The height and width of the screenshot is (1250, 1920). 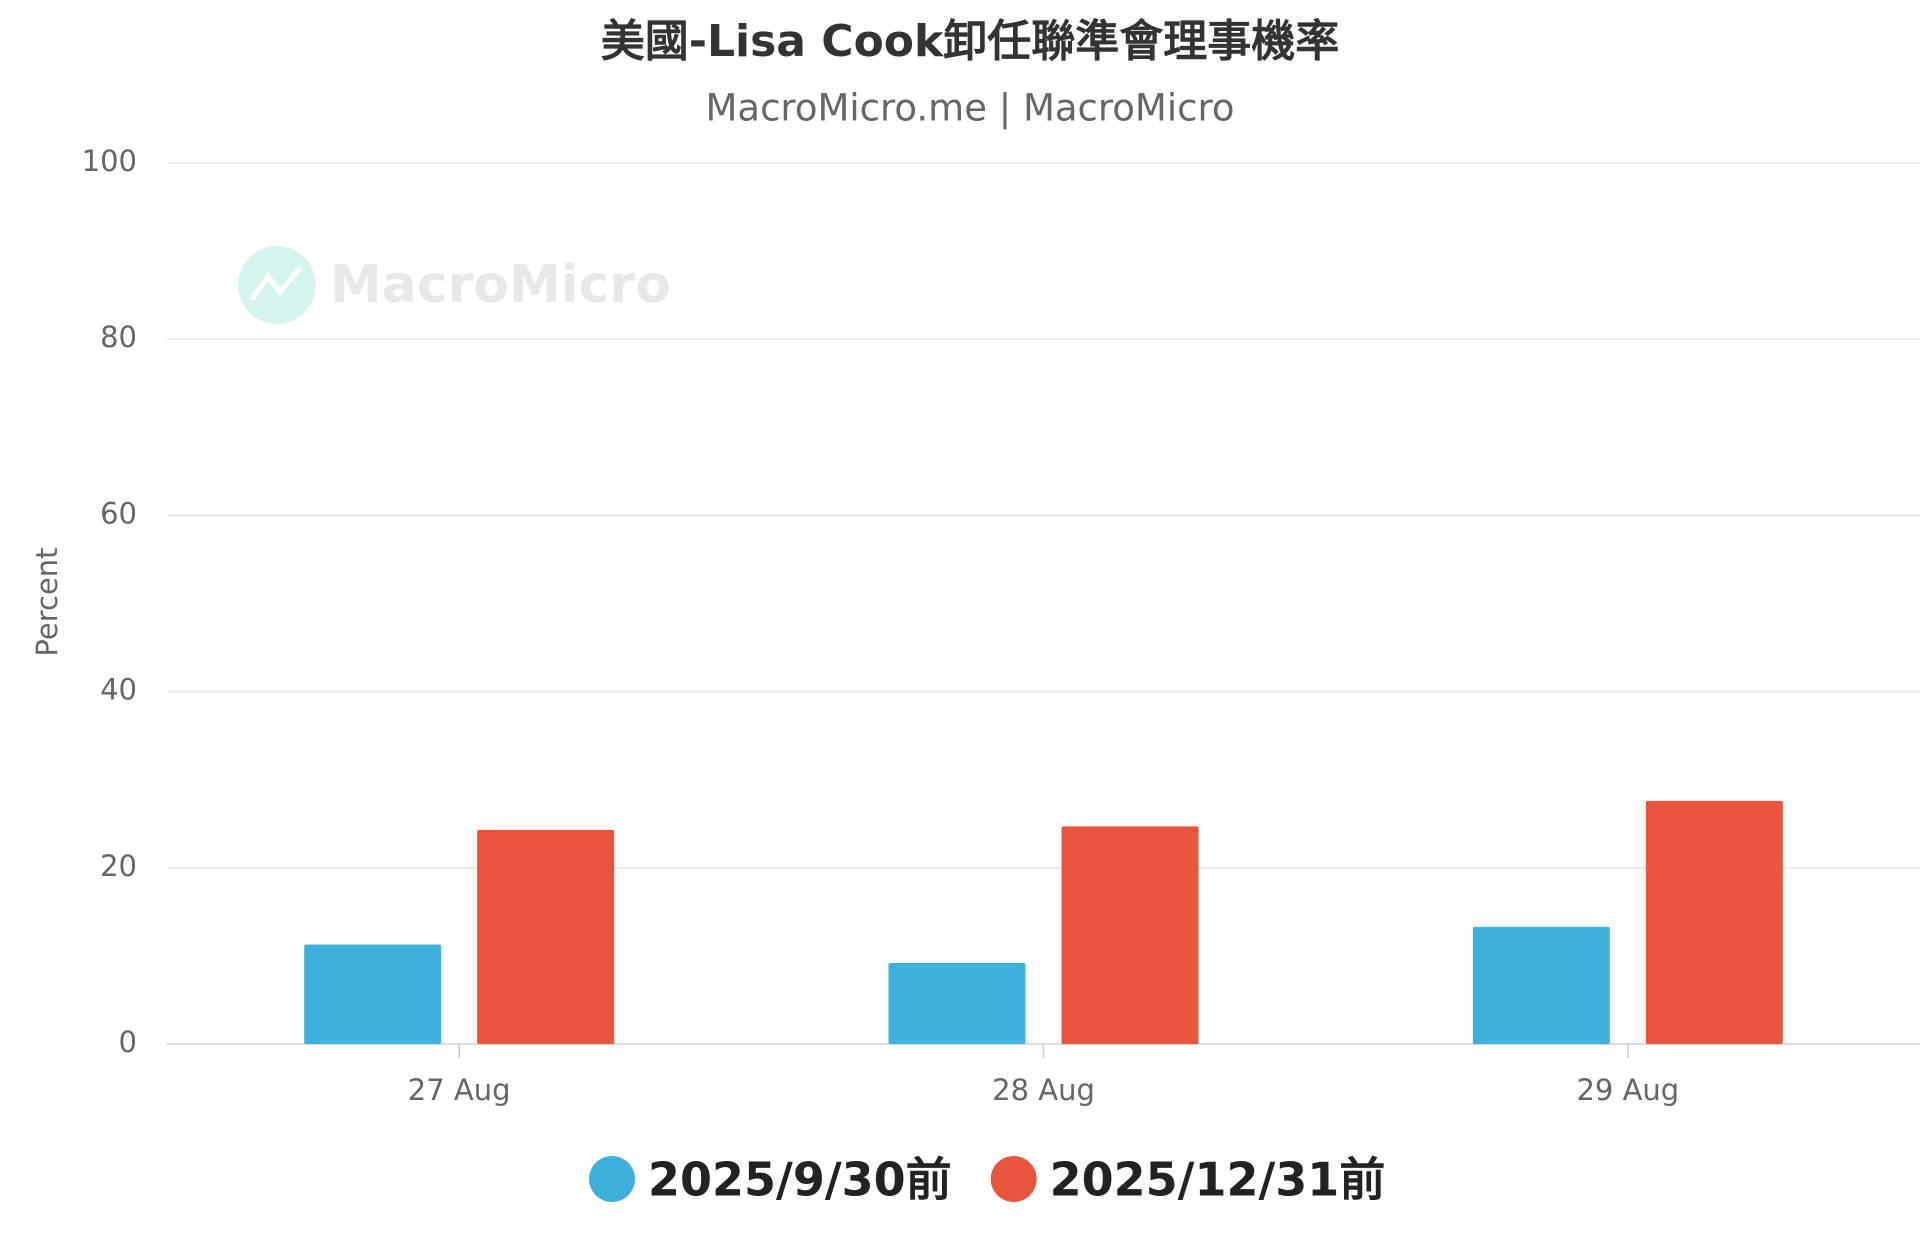 What do you see at coordinates (1043, 1090) in the screenshot?
I see `x-tick-label: 28 Aug` at bounding box center [1043, 1090].